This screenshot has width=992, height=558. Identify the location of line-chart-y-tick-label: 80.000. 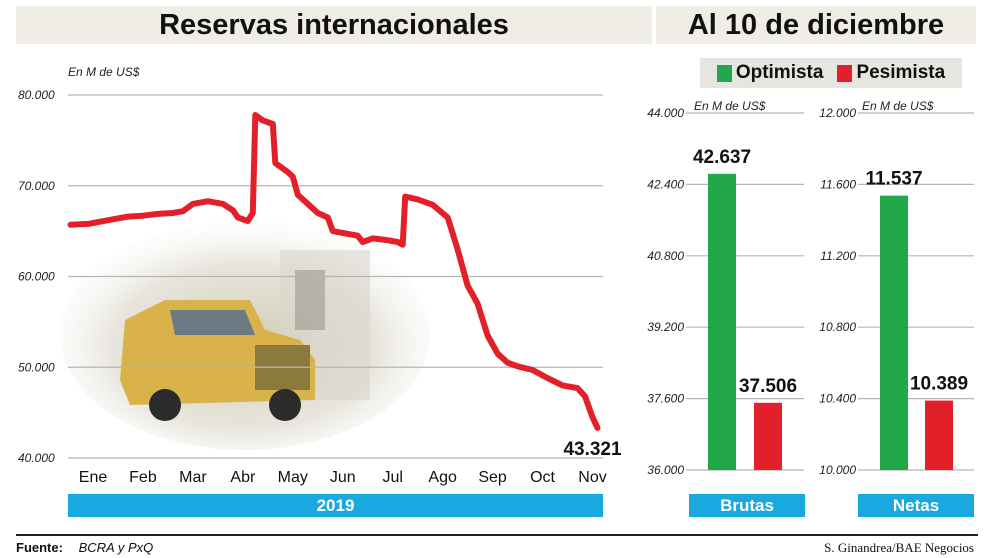
(36, 95).